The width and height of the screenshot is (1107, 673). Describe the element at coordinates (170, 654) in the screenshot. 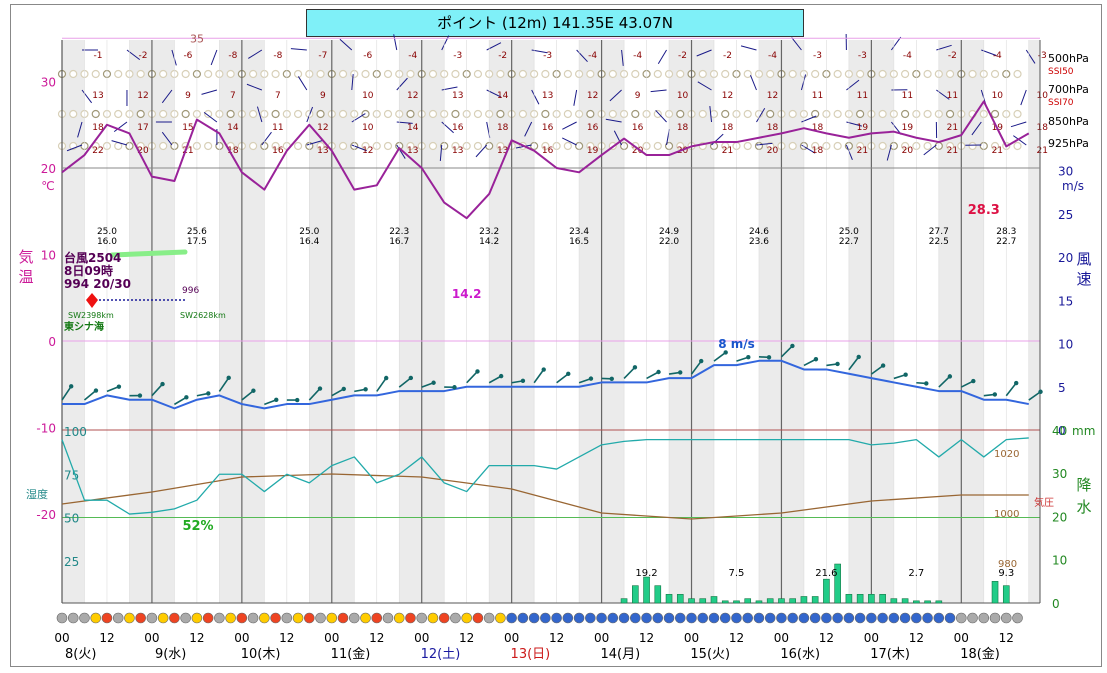

I see `day-label: 9(水)` at that location.